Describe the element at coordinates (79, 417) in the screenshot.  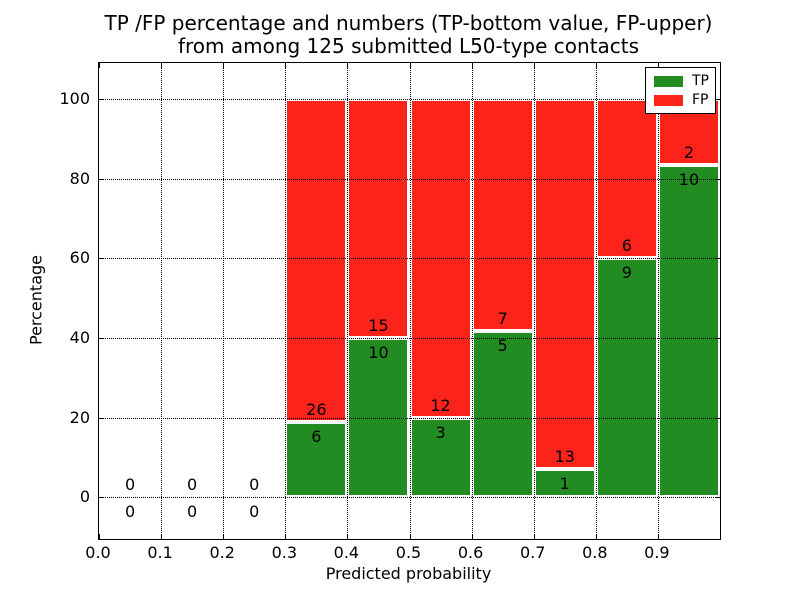
I see `y-tick-label: 20` at that location.